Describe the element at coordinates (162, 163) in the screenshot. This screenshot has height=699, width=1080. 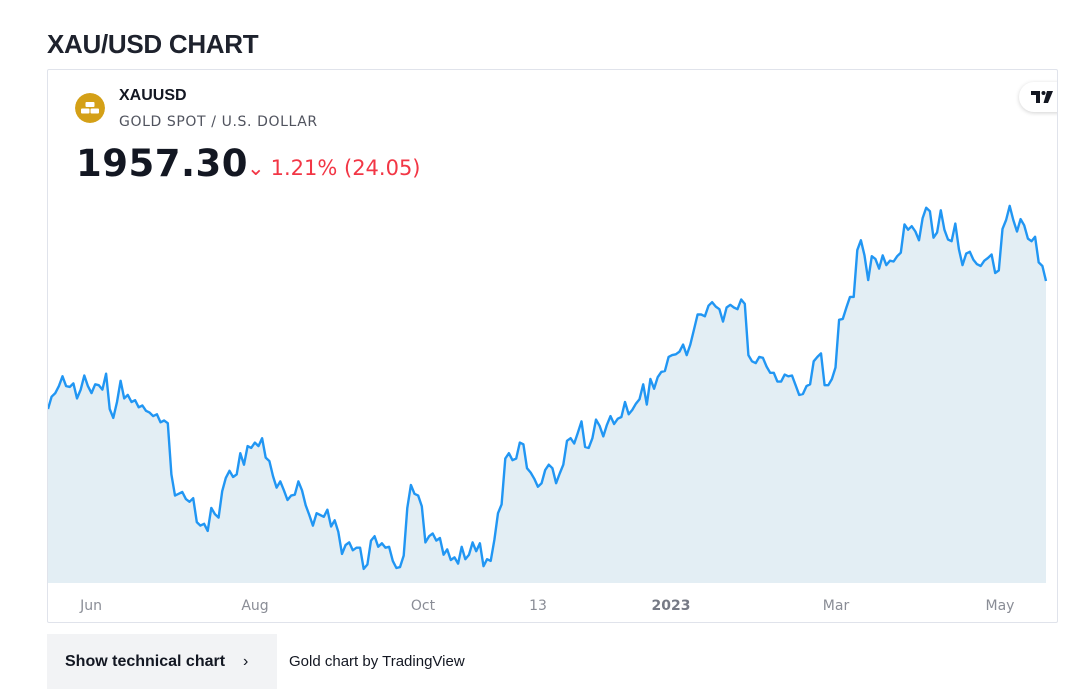
I see `current-price: 1957.30` at that location.